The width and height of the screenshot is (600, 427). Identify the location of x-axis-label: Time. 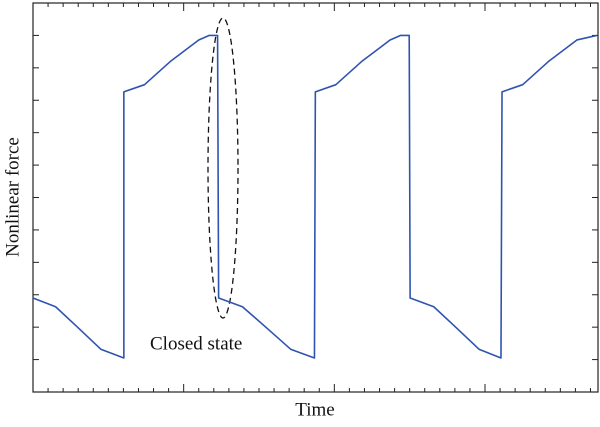
(314, 409).